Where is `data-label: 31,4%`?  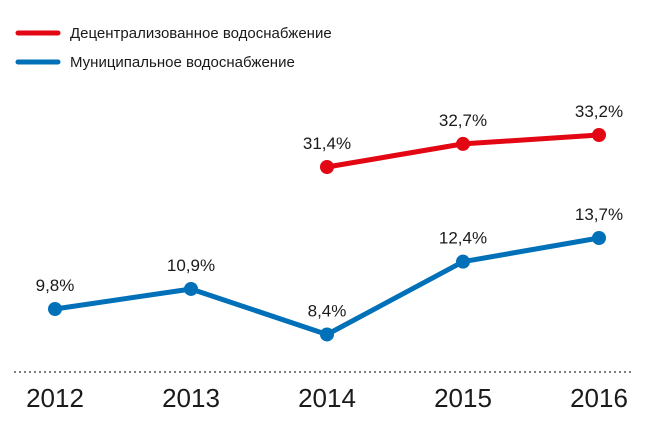
data-label: 31,4% is located at coordinates (327, 143).